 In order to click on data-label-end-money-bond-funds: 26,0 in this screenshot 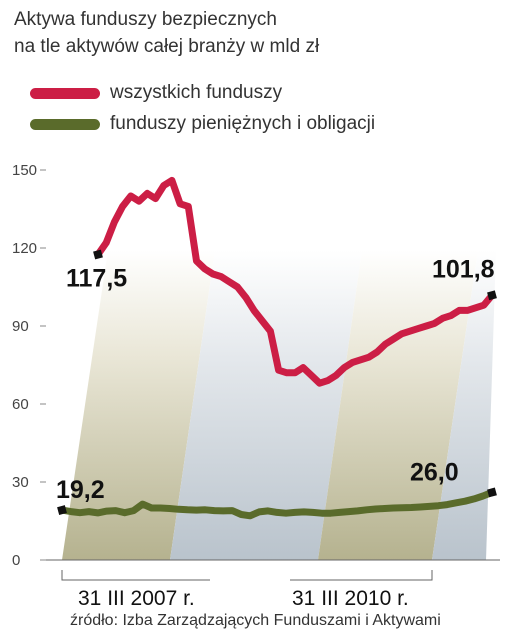, I will do `click(434, 472)`.